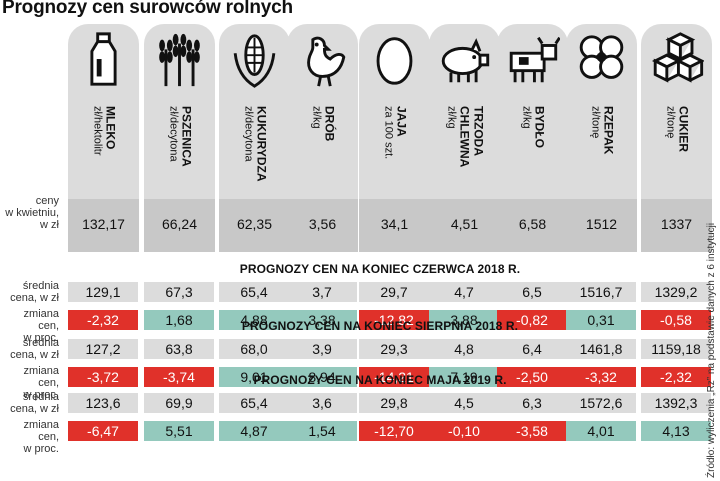 The width and height of the screenshot is (720, 481). I want to click on current-price: 3,56, so click(322, 224).